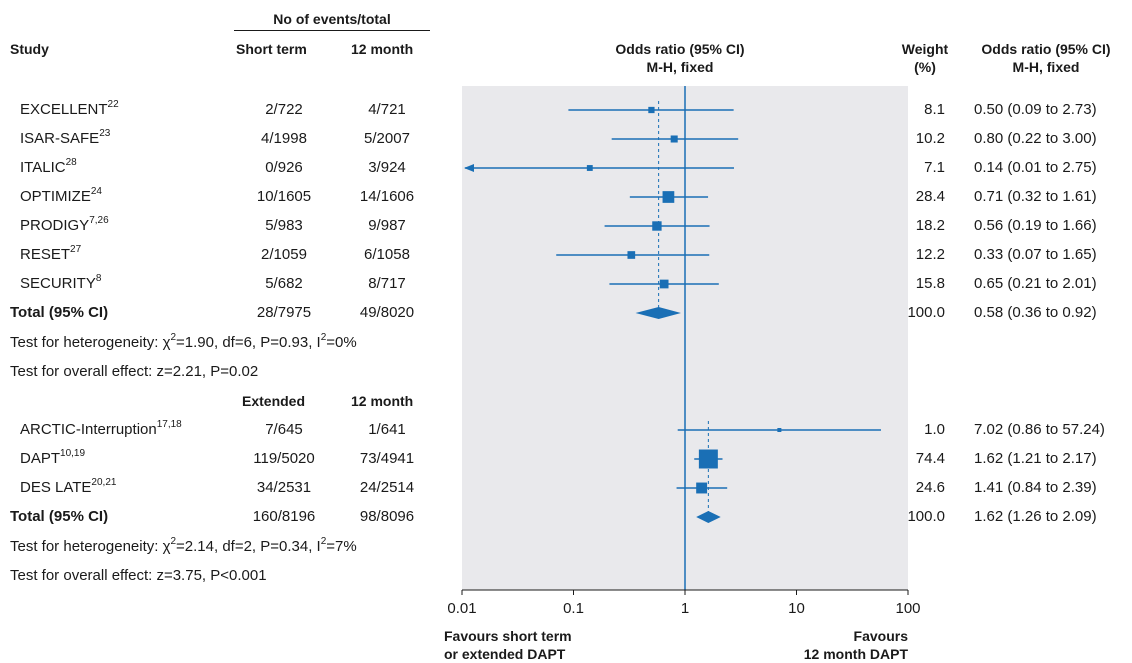  What do you see at coordinates (1039, 429) in the screenshot?
I see `or-ci-value: 7.02 (0.86 to 57.24)` at bounding box center [1039, 429].